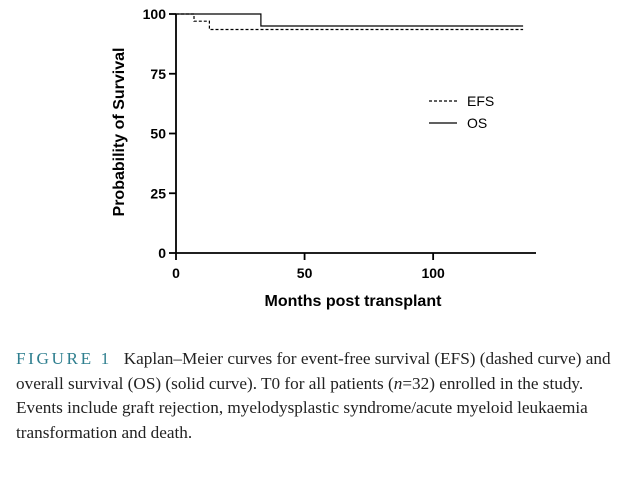 This screenshot has width=637, height=478. Describe the element at coordinates (433, 273) in the screenshot. I see `x-tick-label-100: 100` at that location.